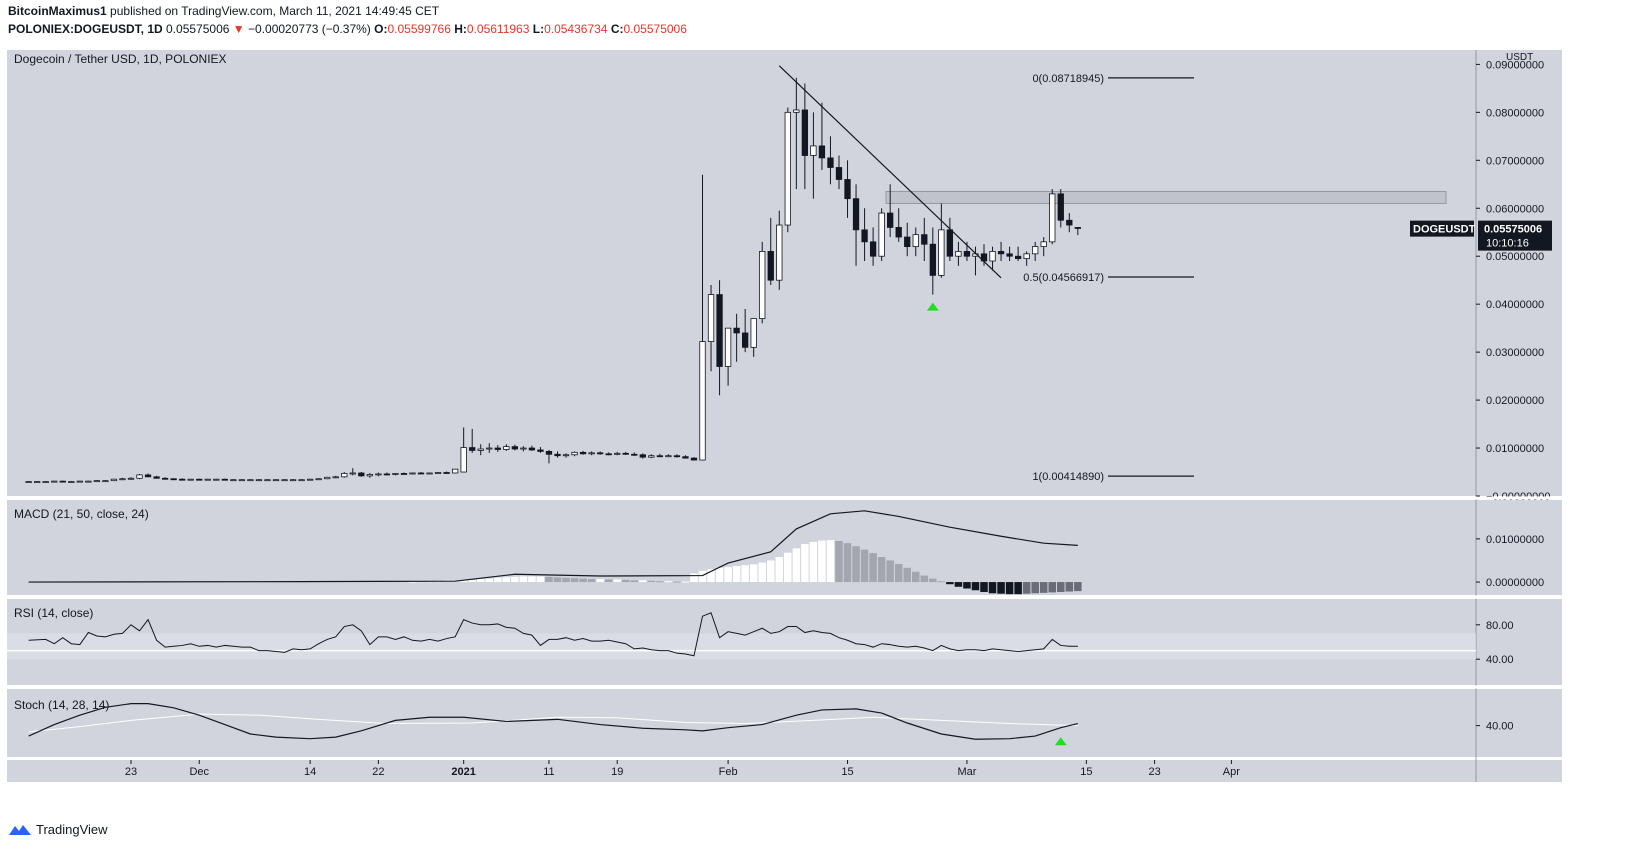 The image size is (1626, 849). What do you see at coordinates (1500, 660) in the screenshot?
I see `rsi-tick-label: 40.00` at bounding box center [1500, 660].